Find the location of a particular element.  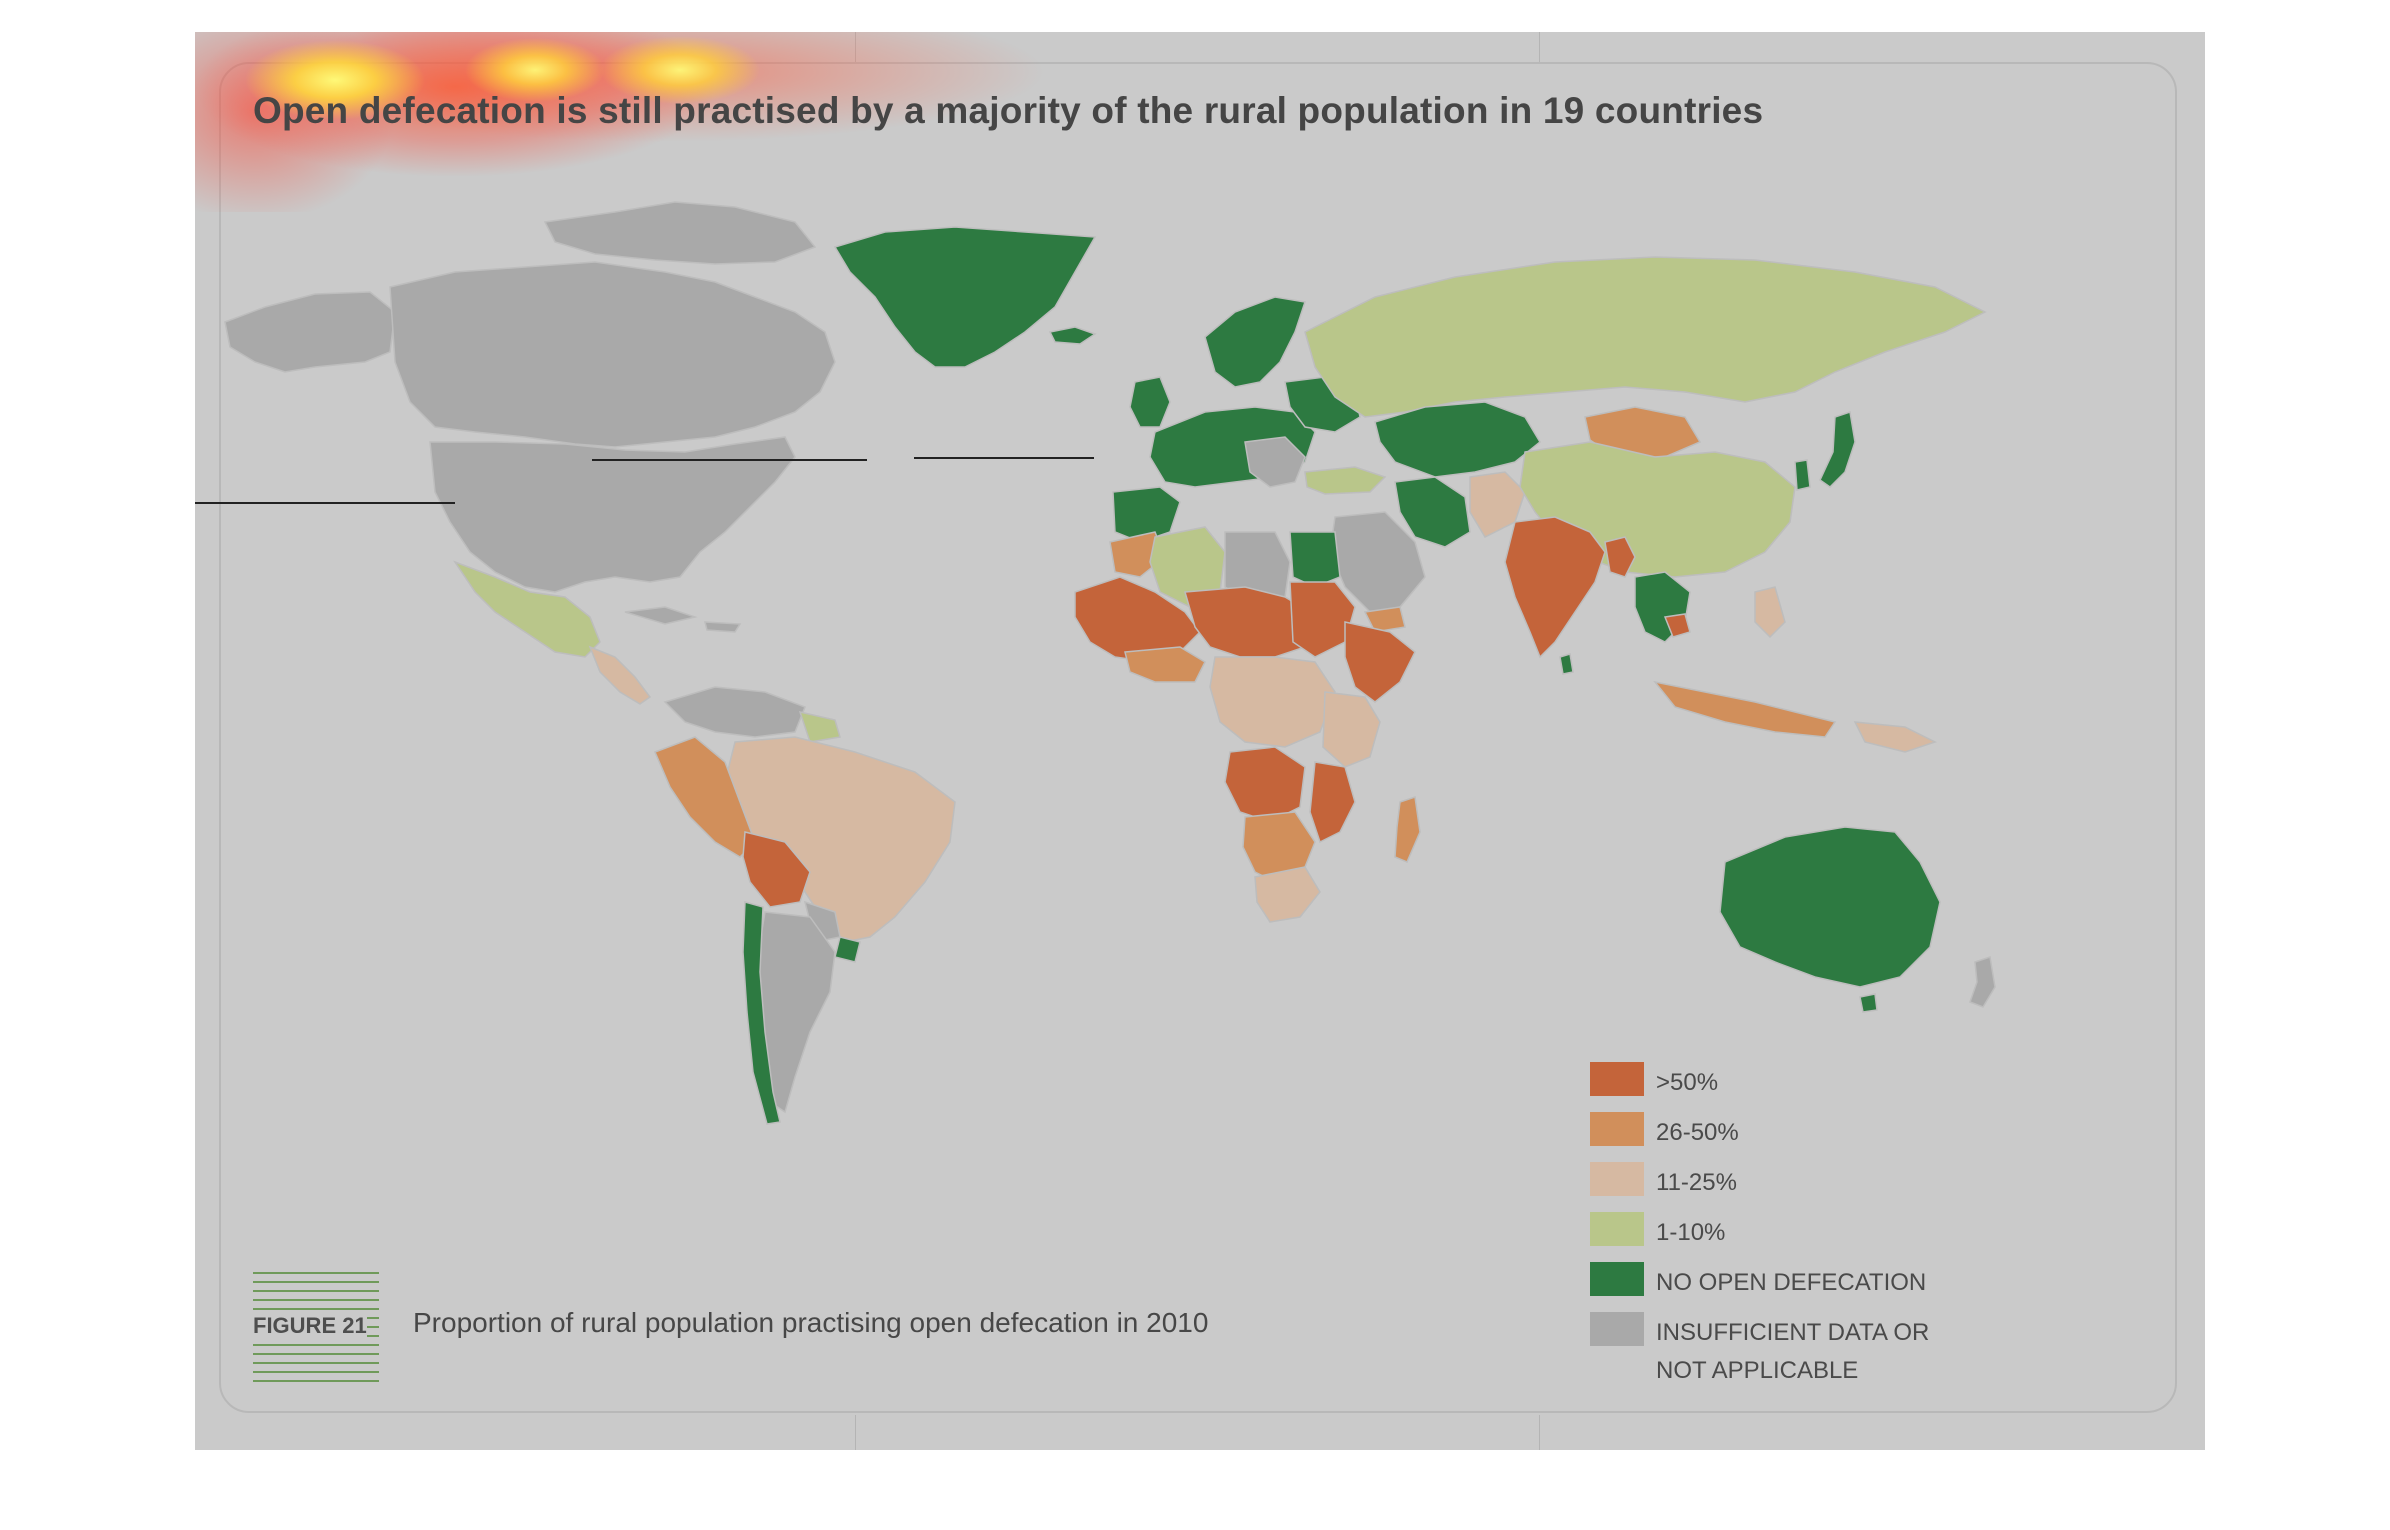

region-indonesia is located at coordinates (1745, 709).